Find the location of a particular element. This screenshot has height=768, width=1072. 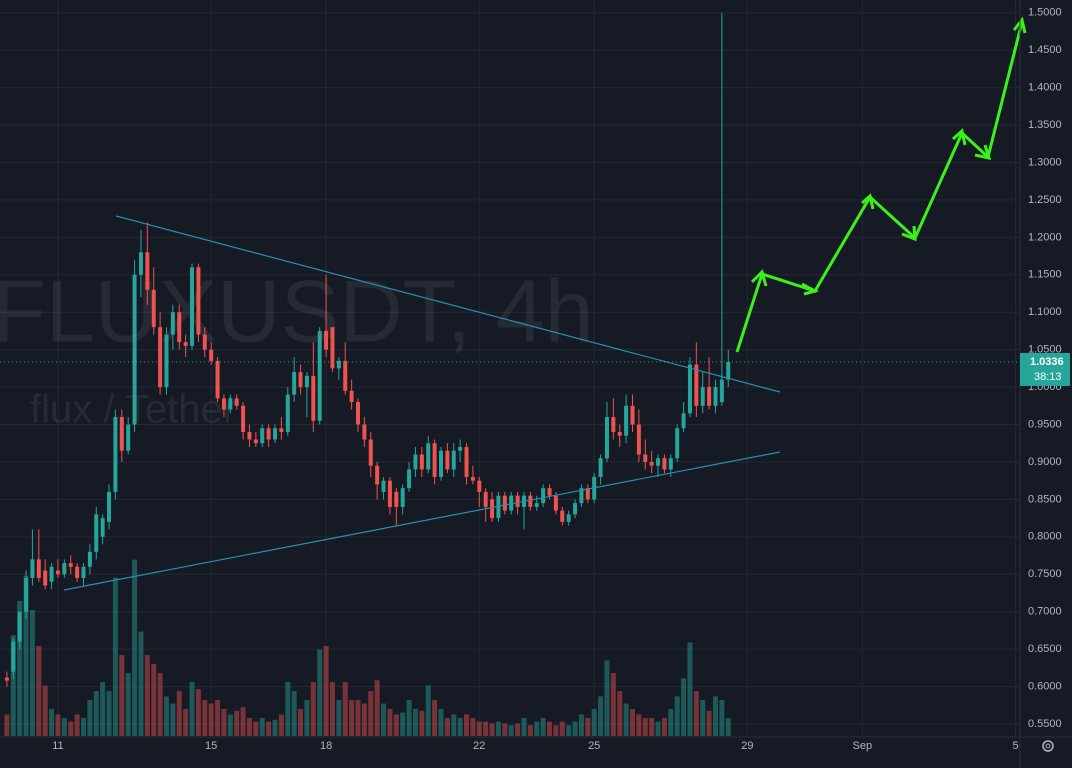

y-tick-label: 1.3500 is located at coordinates (1045, 125).